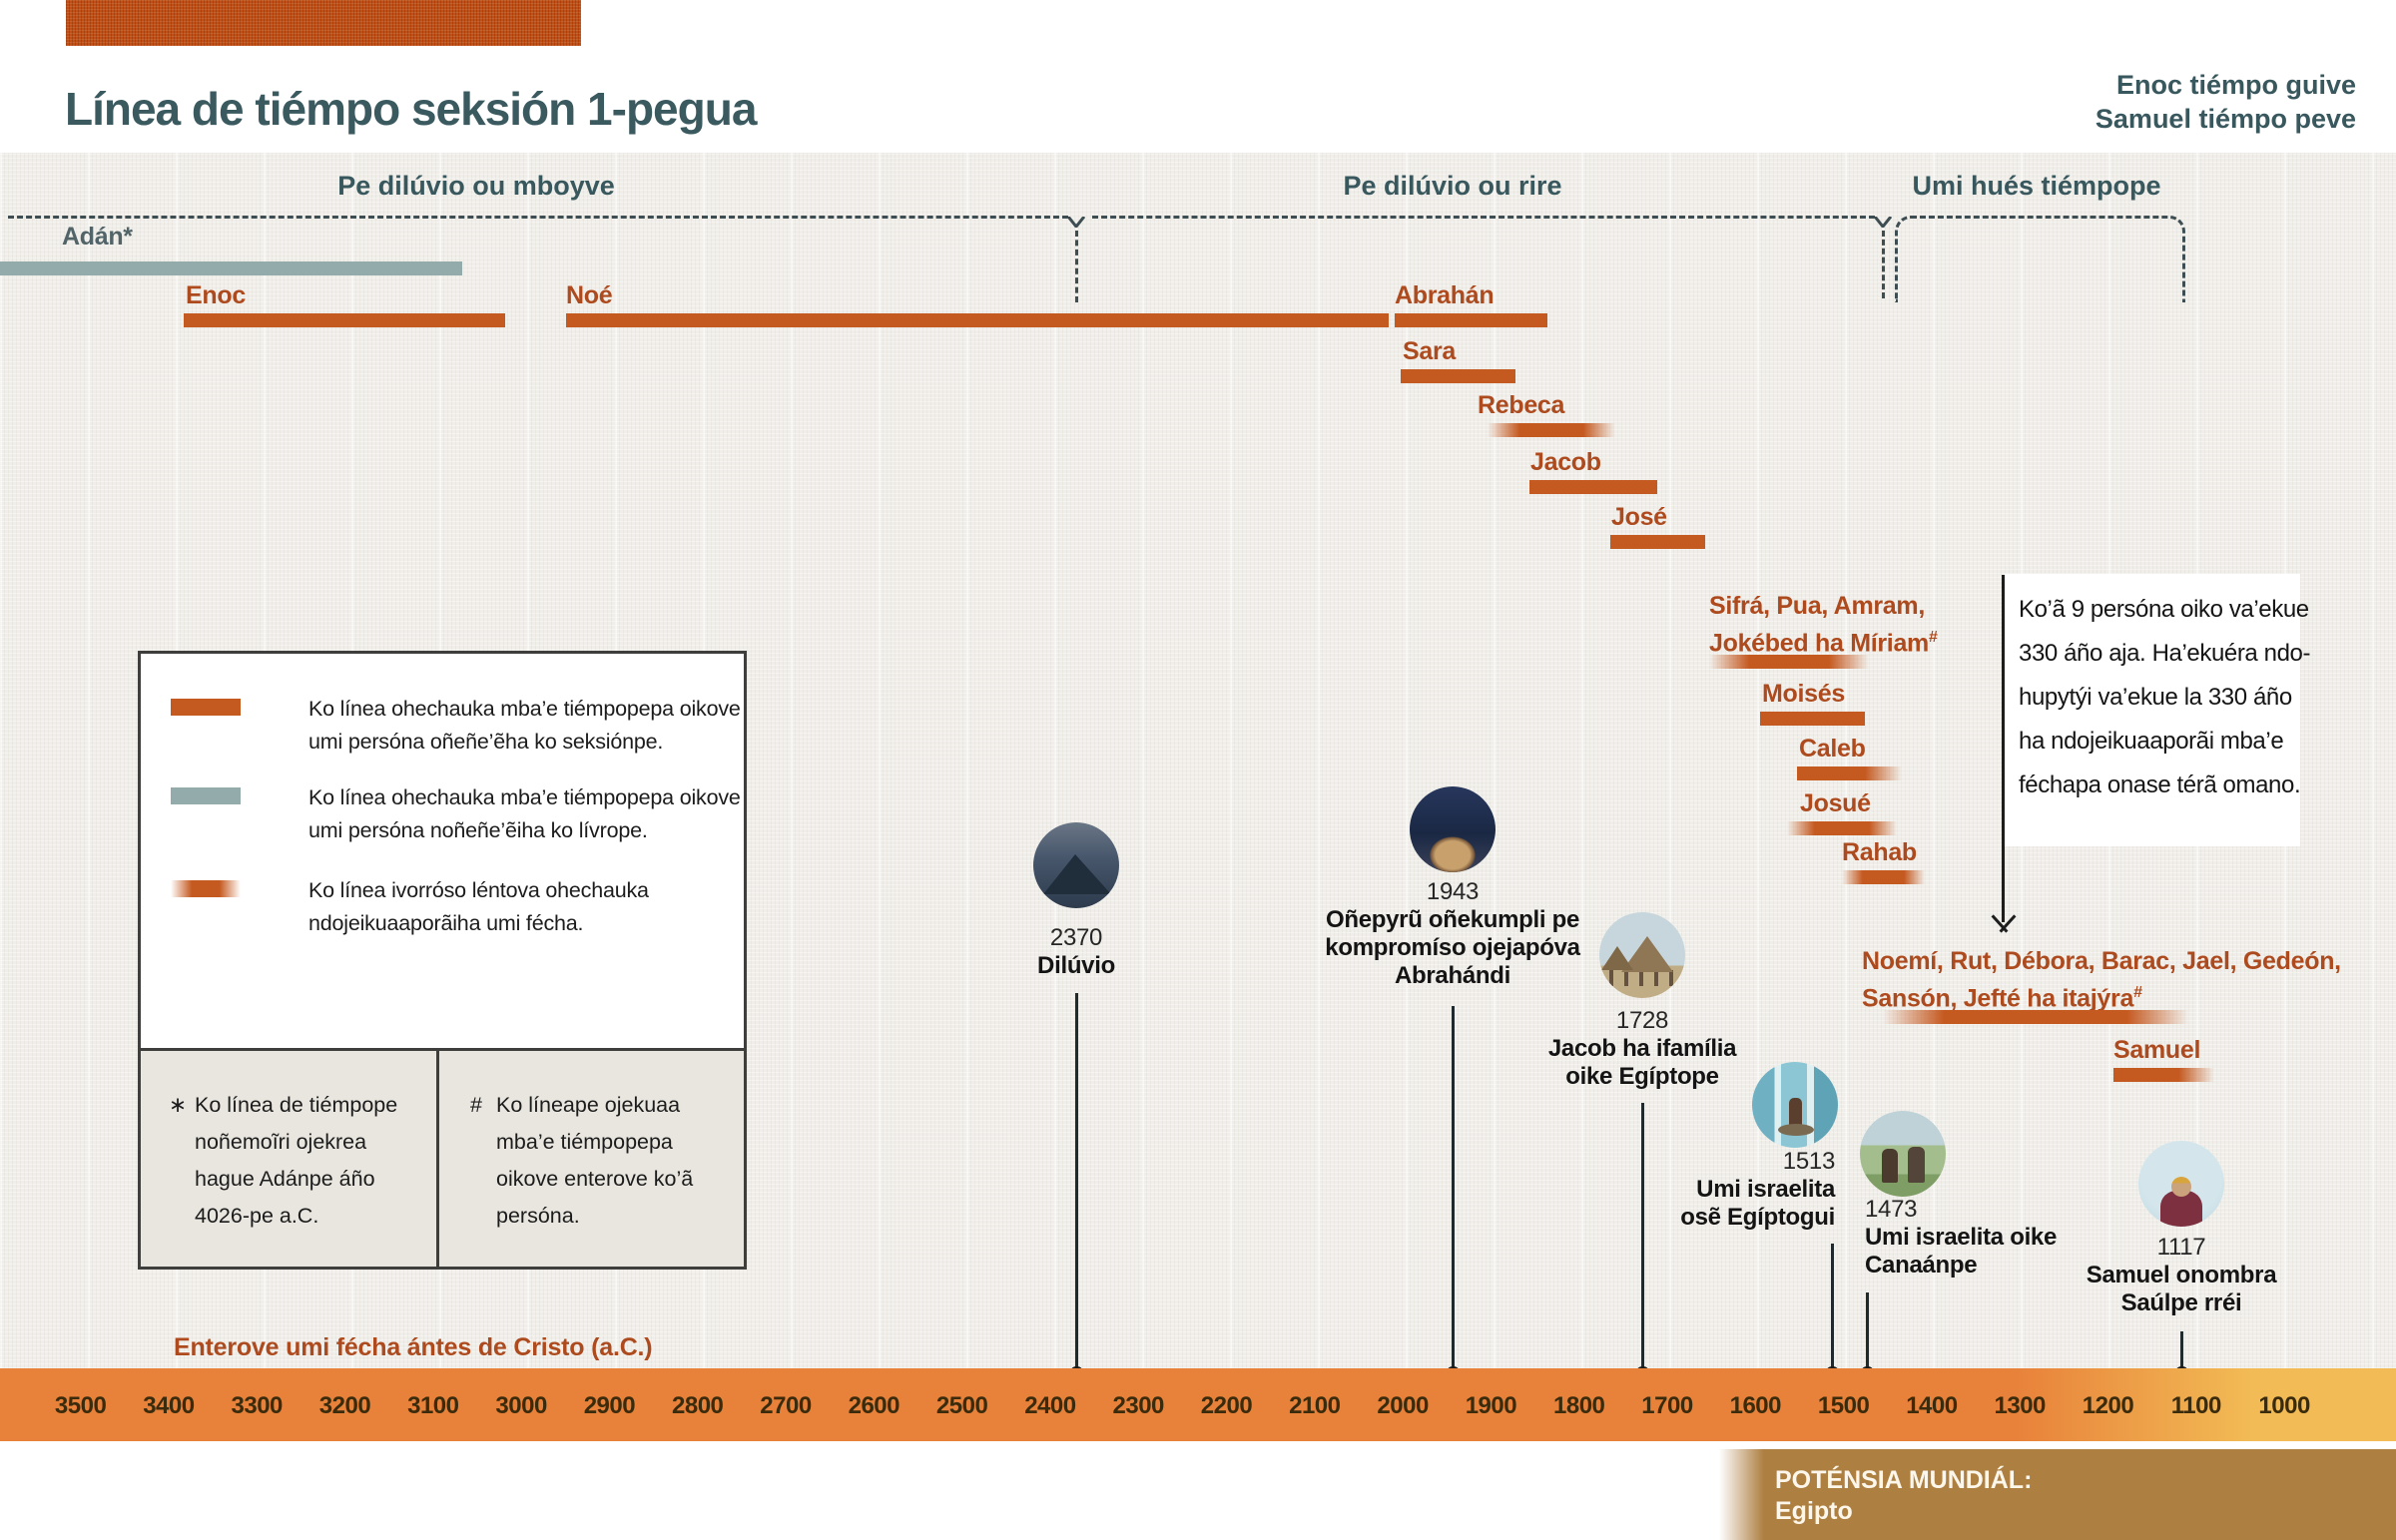 The height and width of the screenshot is (1540, 2396). Describe the element at coordinates (1823, 625) in the screenshot. I see `person-label-sifra-group: Sifrá, Pua, Amram, Jokébed ha Míriam#` at that location.